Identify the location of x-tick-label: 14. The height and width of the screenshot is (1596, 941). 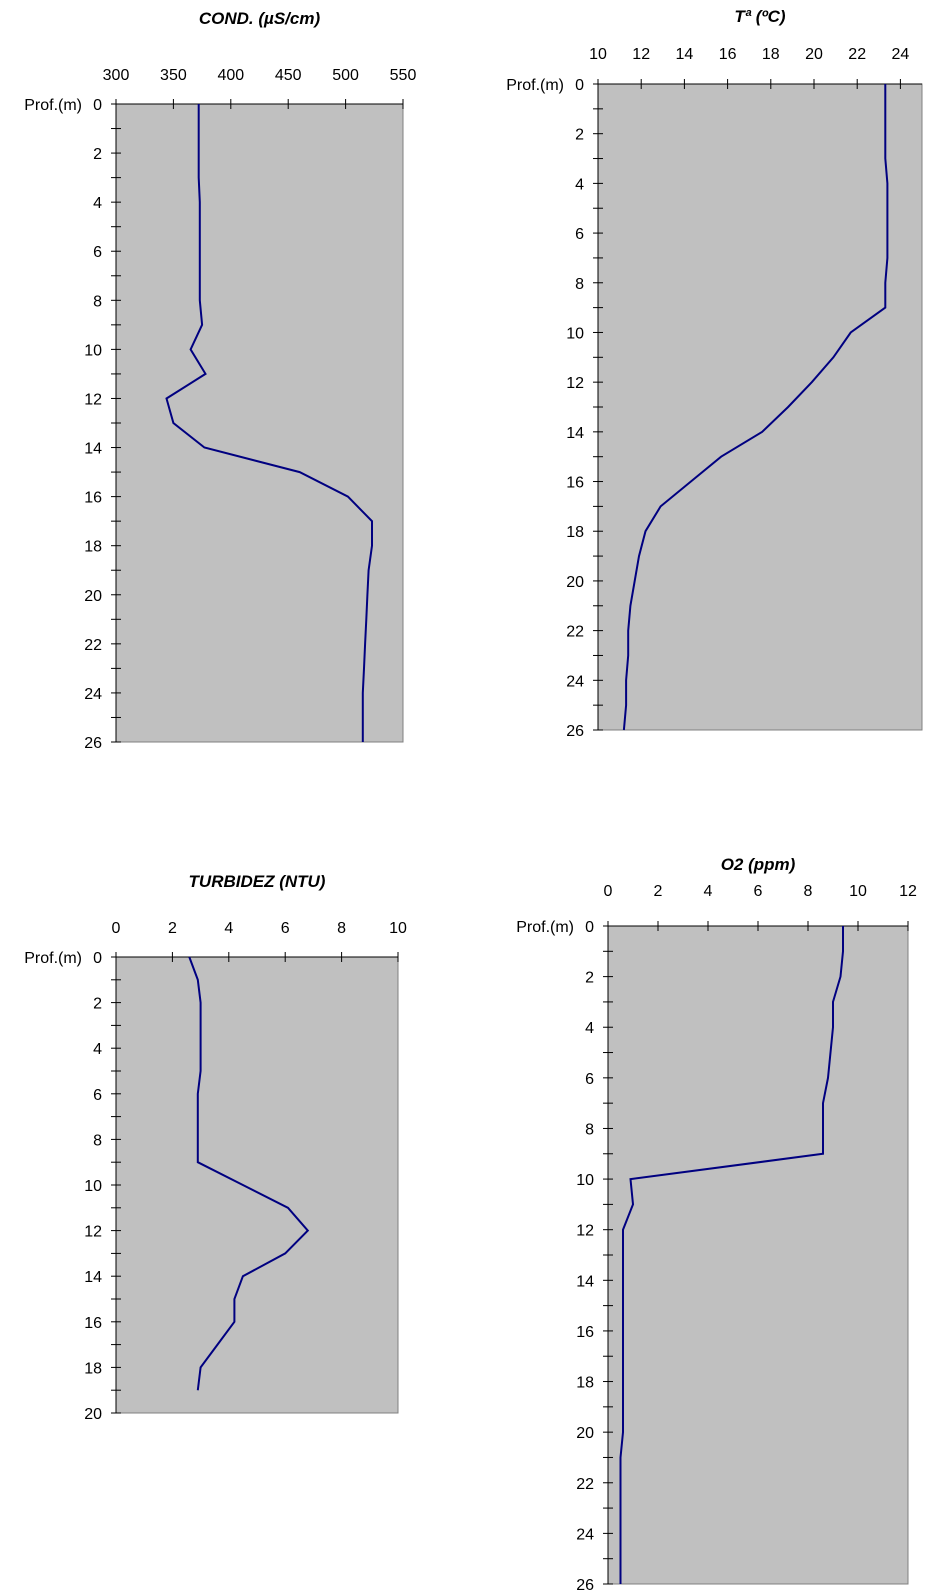
(685, 54).